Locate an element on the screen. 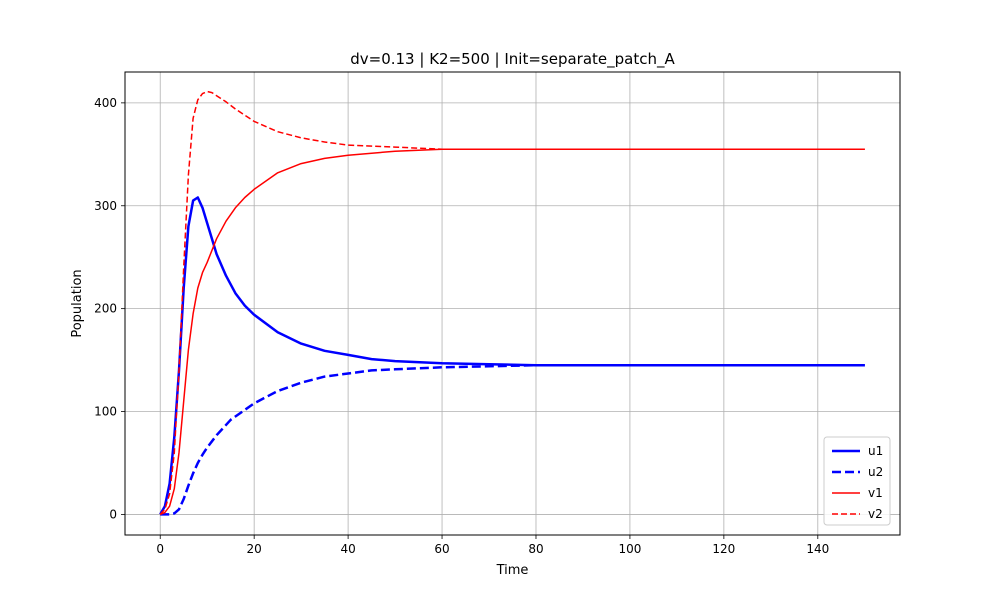 Image resolution: width=1000 pixels, height=600 pixels. x-tick-label: 40 is located at coordinates (347, 549).